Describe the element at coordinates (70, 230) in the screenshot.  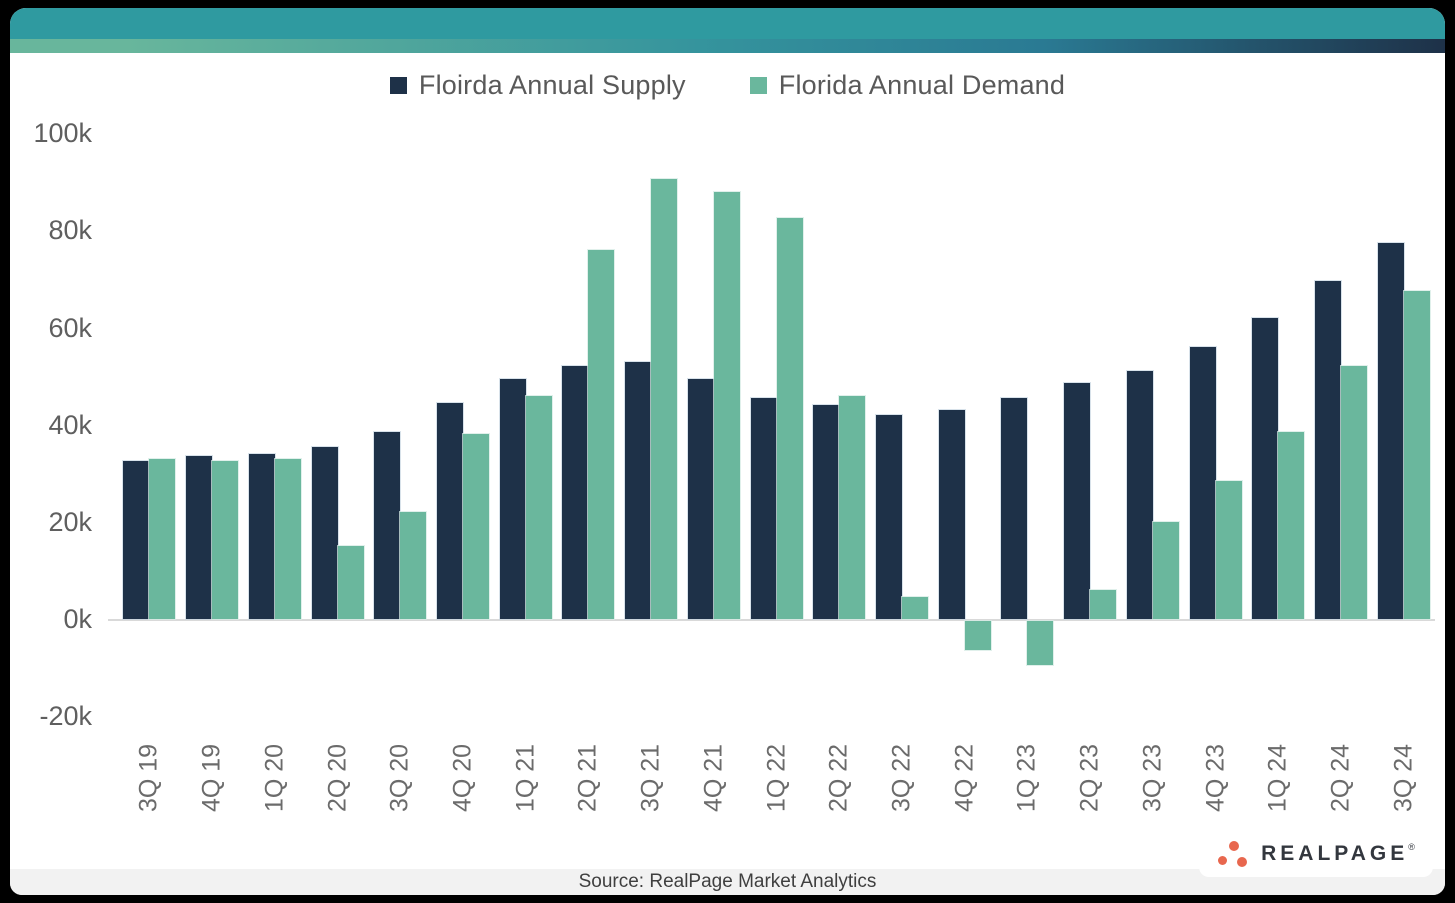
I see `y-tick-label: 80k` at that location.